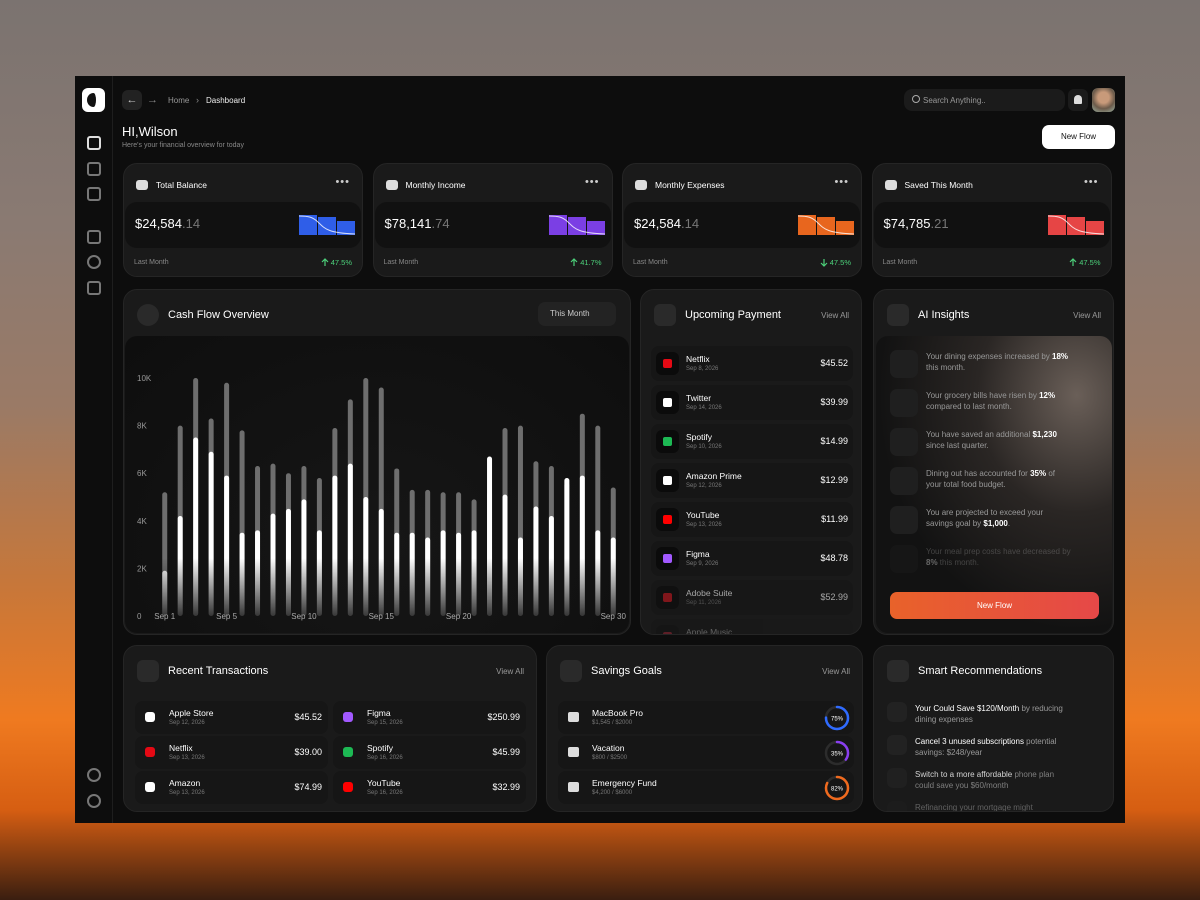 Image resolution: width=1200 pixels, height=900 pixels. What do you see at coordinates (690, 185) in the screenshot?
I see `stat-title: Monthly Expenses` at bounding box center [690, 185].